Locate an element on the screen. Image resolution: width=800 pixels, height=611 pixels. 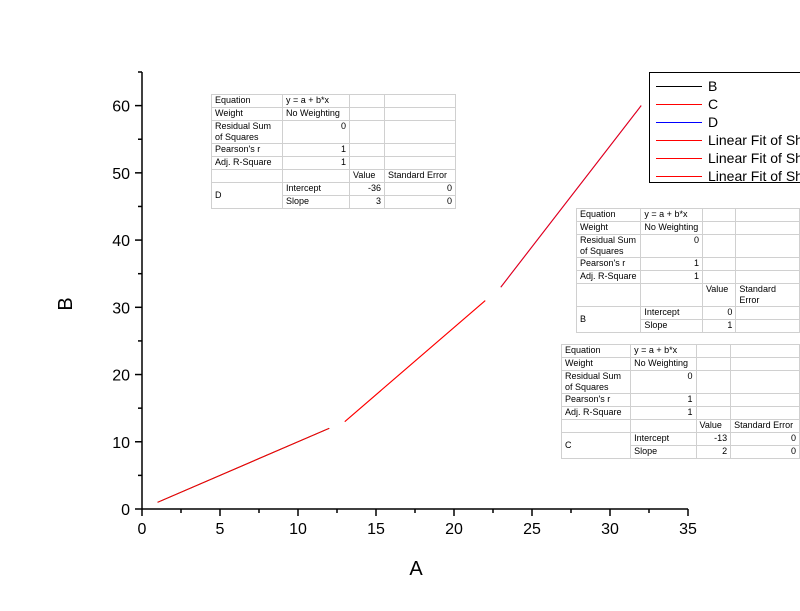
x-tick-label: 25 is located at coordinates (532, 529).